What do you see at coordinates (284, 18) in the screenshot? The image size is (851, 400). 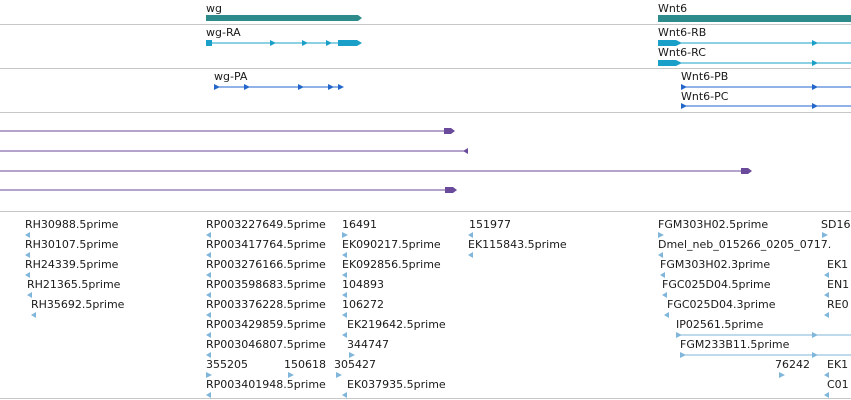 I see `gene-feature-wg` at bounding box center [284, 18].